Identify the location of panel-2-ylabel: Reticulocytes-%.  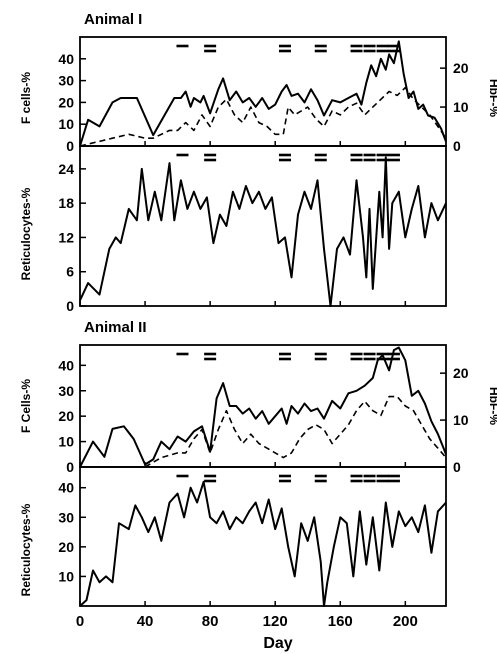
(26, 233).